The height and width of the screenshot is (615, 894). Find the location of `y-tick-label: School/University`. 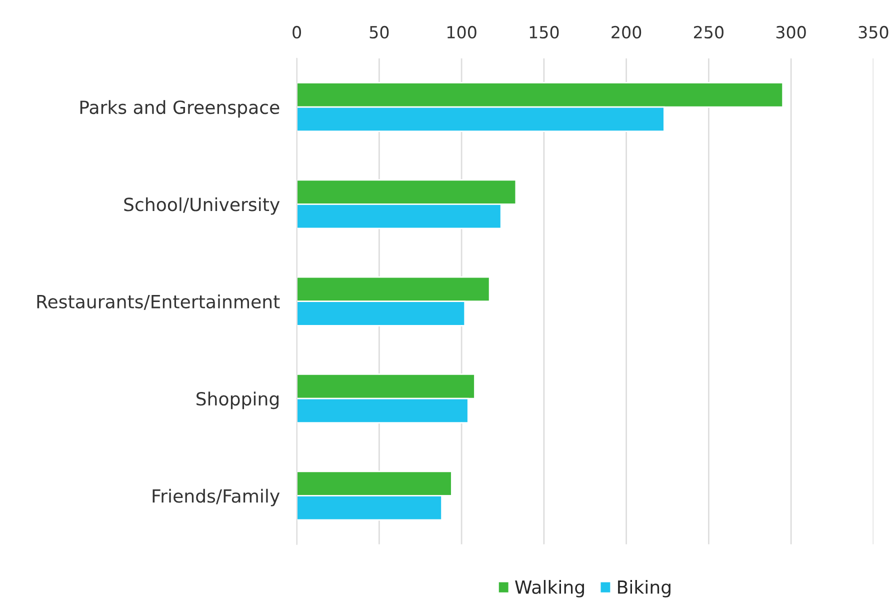

y-tick-label: School/University is located at coordinates (202, 206).